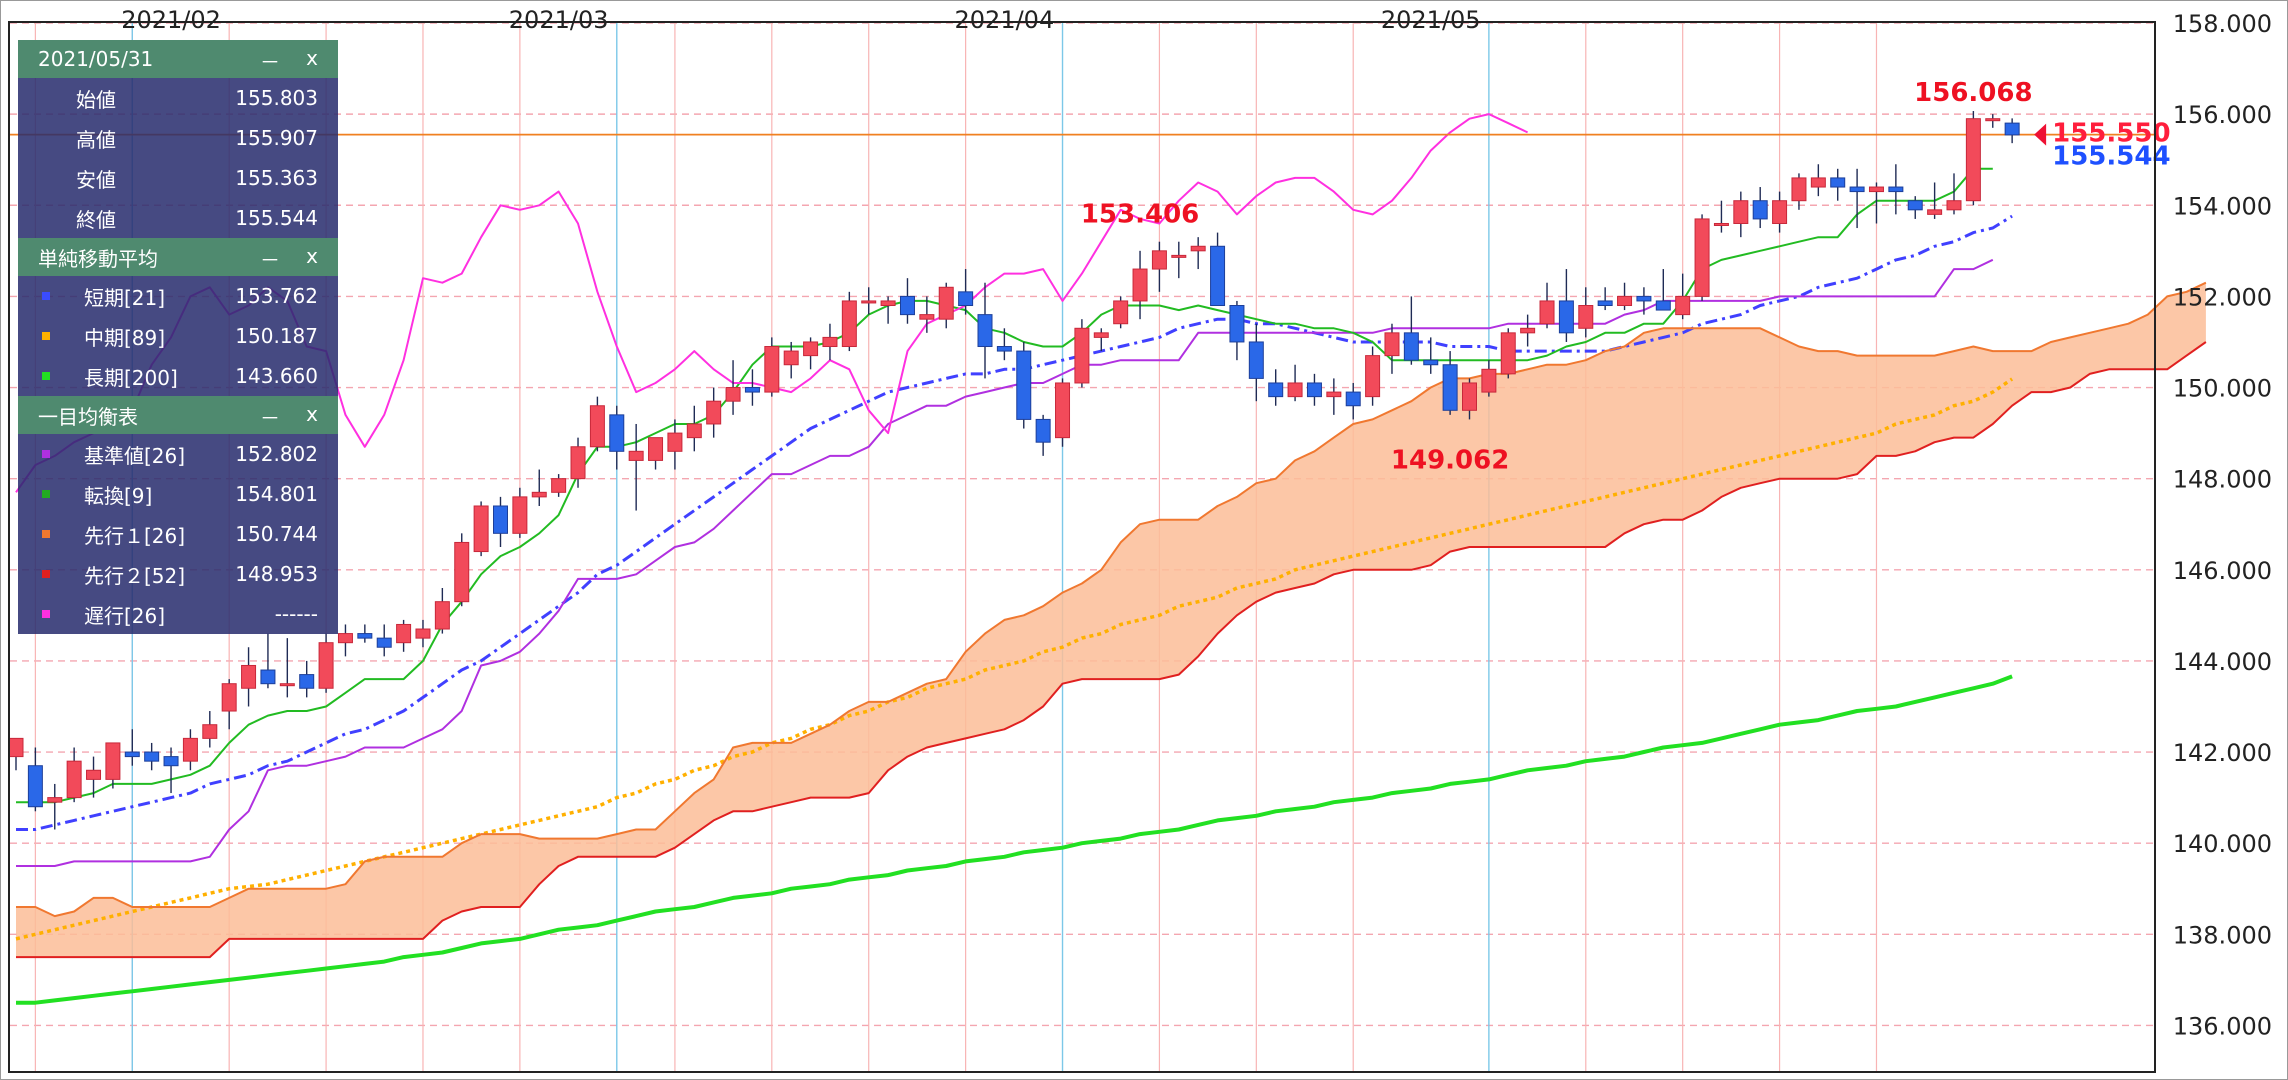 Image resolution: width=2288 pixels, height=1080 pixels. What do you see at coordinates (2222, 753) in the screenshot?
I see `y-tick-label: 142.000` at bounding box center [2222, 753].